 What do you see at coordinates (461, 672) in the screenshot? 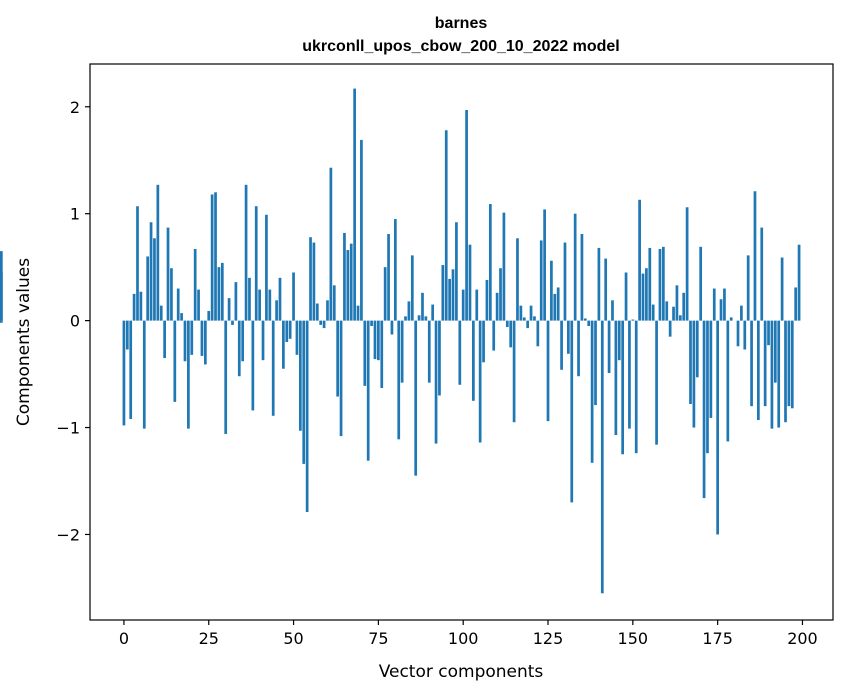
I see `x-axis-label: Vector components` at bounding box center [461, 672].